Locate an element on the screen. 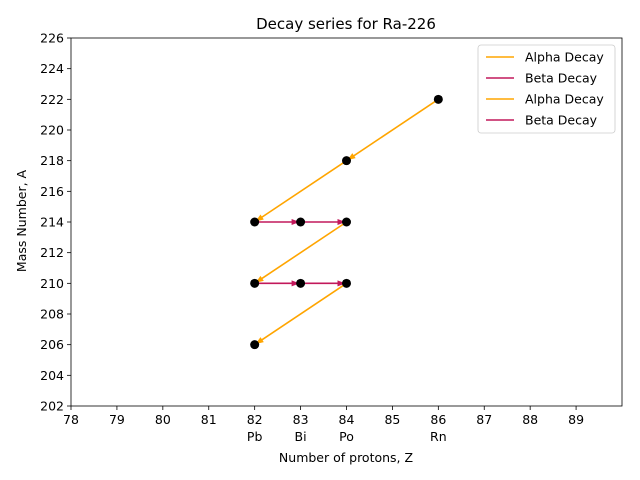 This screenshot has height=480, width=640. element-label: Bi is located at coordinates (301, 436).